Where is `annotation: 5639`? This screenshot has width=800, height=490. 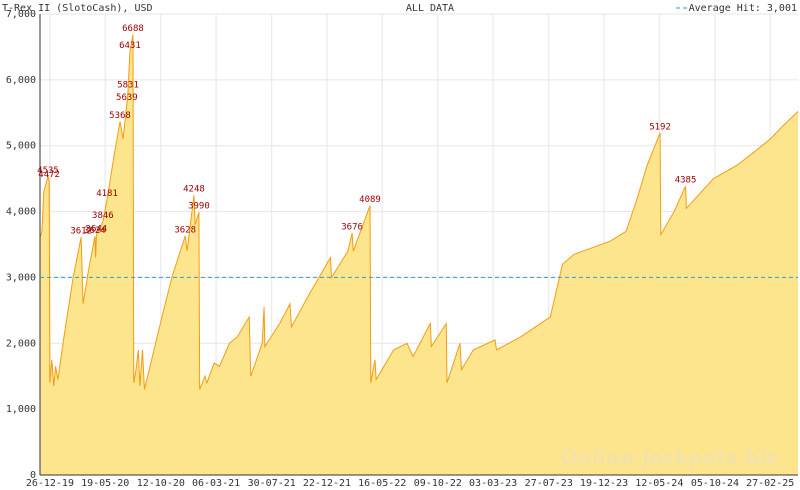
annotation: 5639 is located at coordinates (127, 98).